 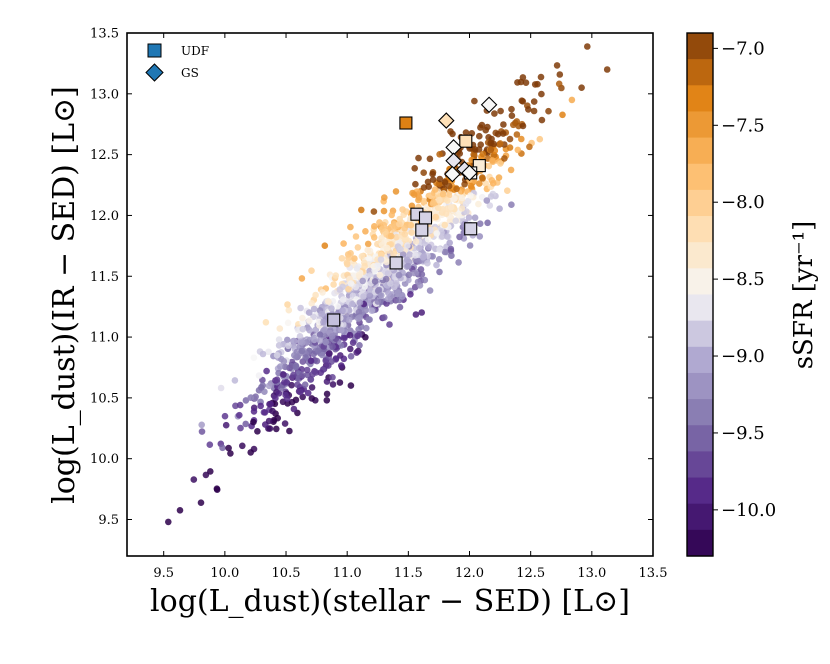 I want to click on gs-point, so click(x=452, y=174).